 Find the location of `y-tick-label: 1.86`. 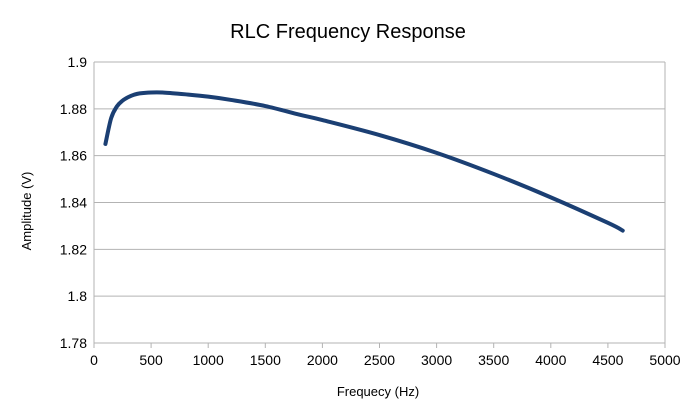

y-tick-label: 1.86 is located at coordinates (73, 156).